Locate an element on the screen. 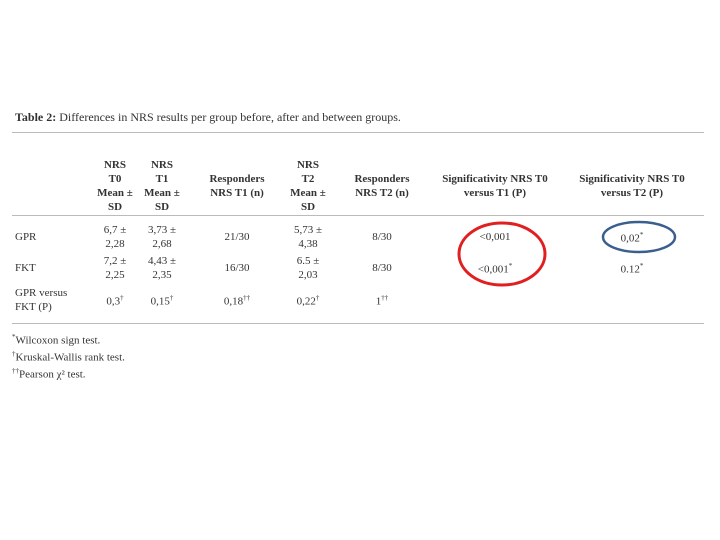  cell-content: 6,7 ± 2,28 is located at coordinates (115, 237).